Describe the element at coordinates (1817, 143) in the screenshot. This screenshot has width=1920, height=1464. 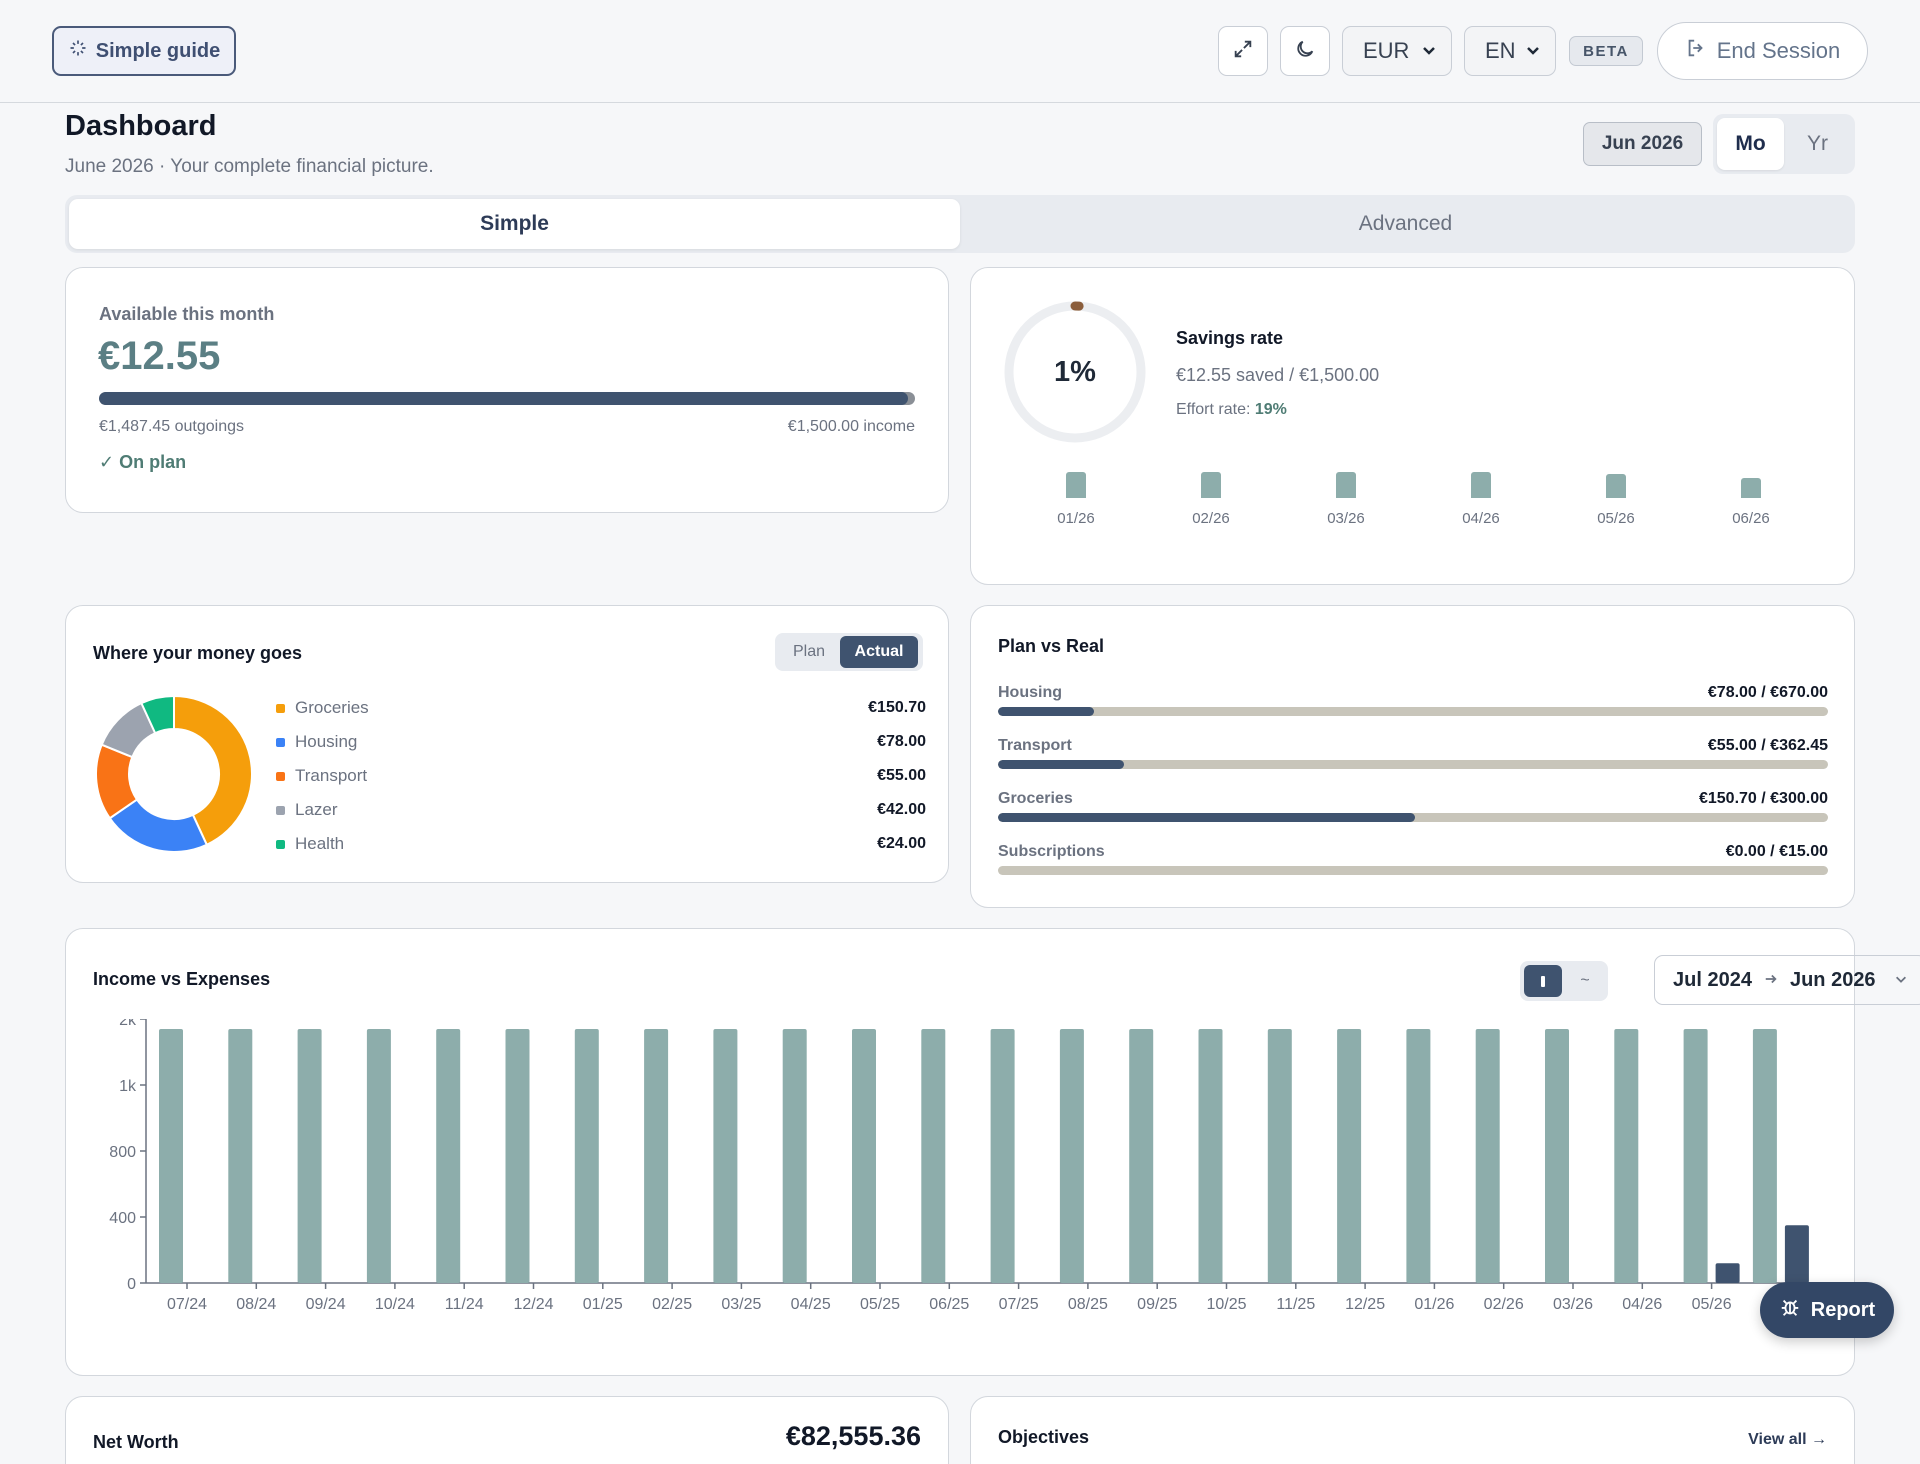
I see `period-year-option: Yr` at that location.